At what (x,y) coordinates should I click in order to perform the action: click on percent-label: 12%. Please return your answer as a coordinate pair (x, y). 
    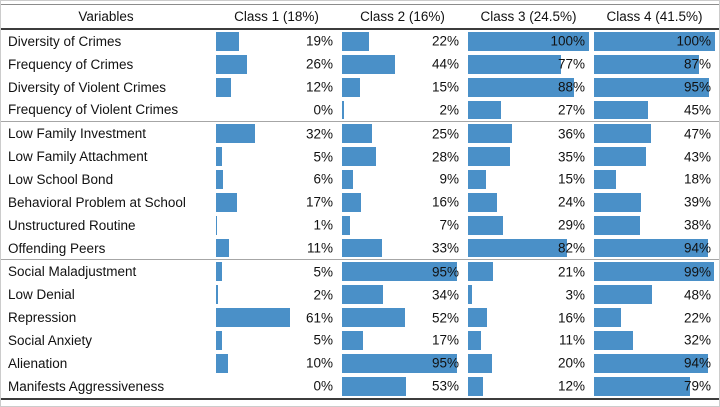
    Looking at the image, I should click on (571, 386).